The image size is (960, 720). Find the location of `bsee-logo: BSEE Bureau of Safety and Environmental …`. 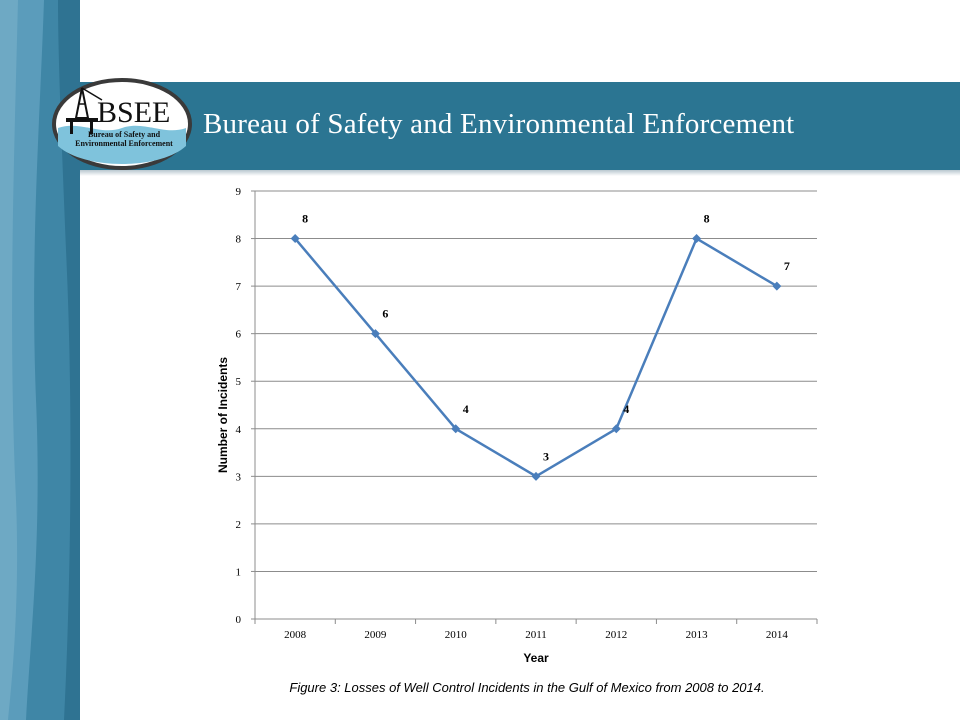

bsee-logo: BSEE Bureau of Safety and Environmental … is located at coordinates (124, 125).